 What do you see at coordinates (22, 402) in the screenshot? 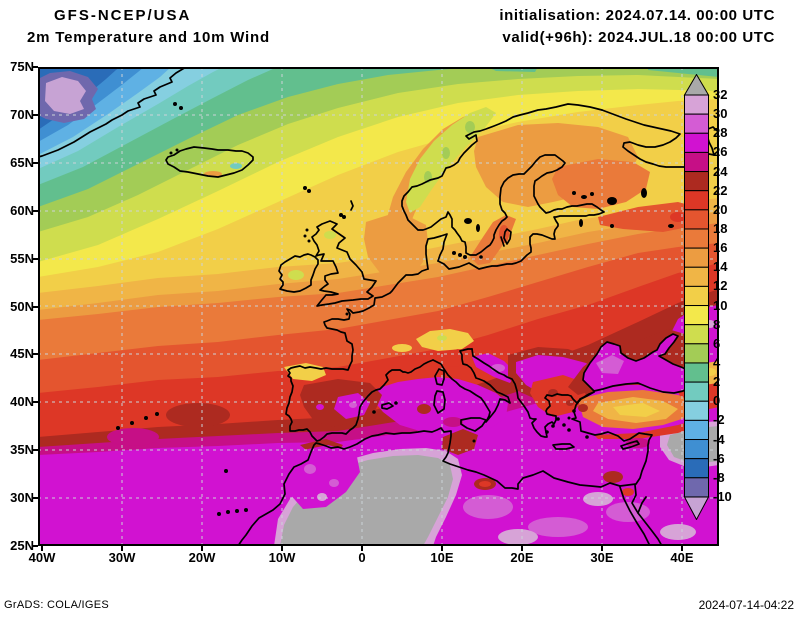
I see `lat-label: 40N` at bounding box center [22, 402].